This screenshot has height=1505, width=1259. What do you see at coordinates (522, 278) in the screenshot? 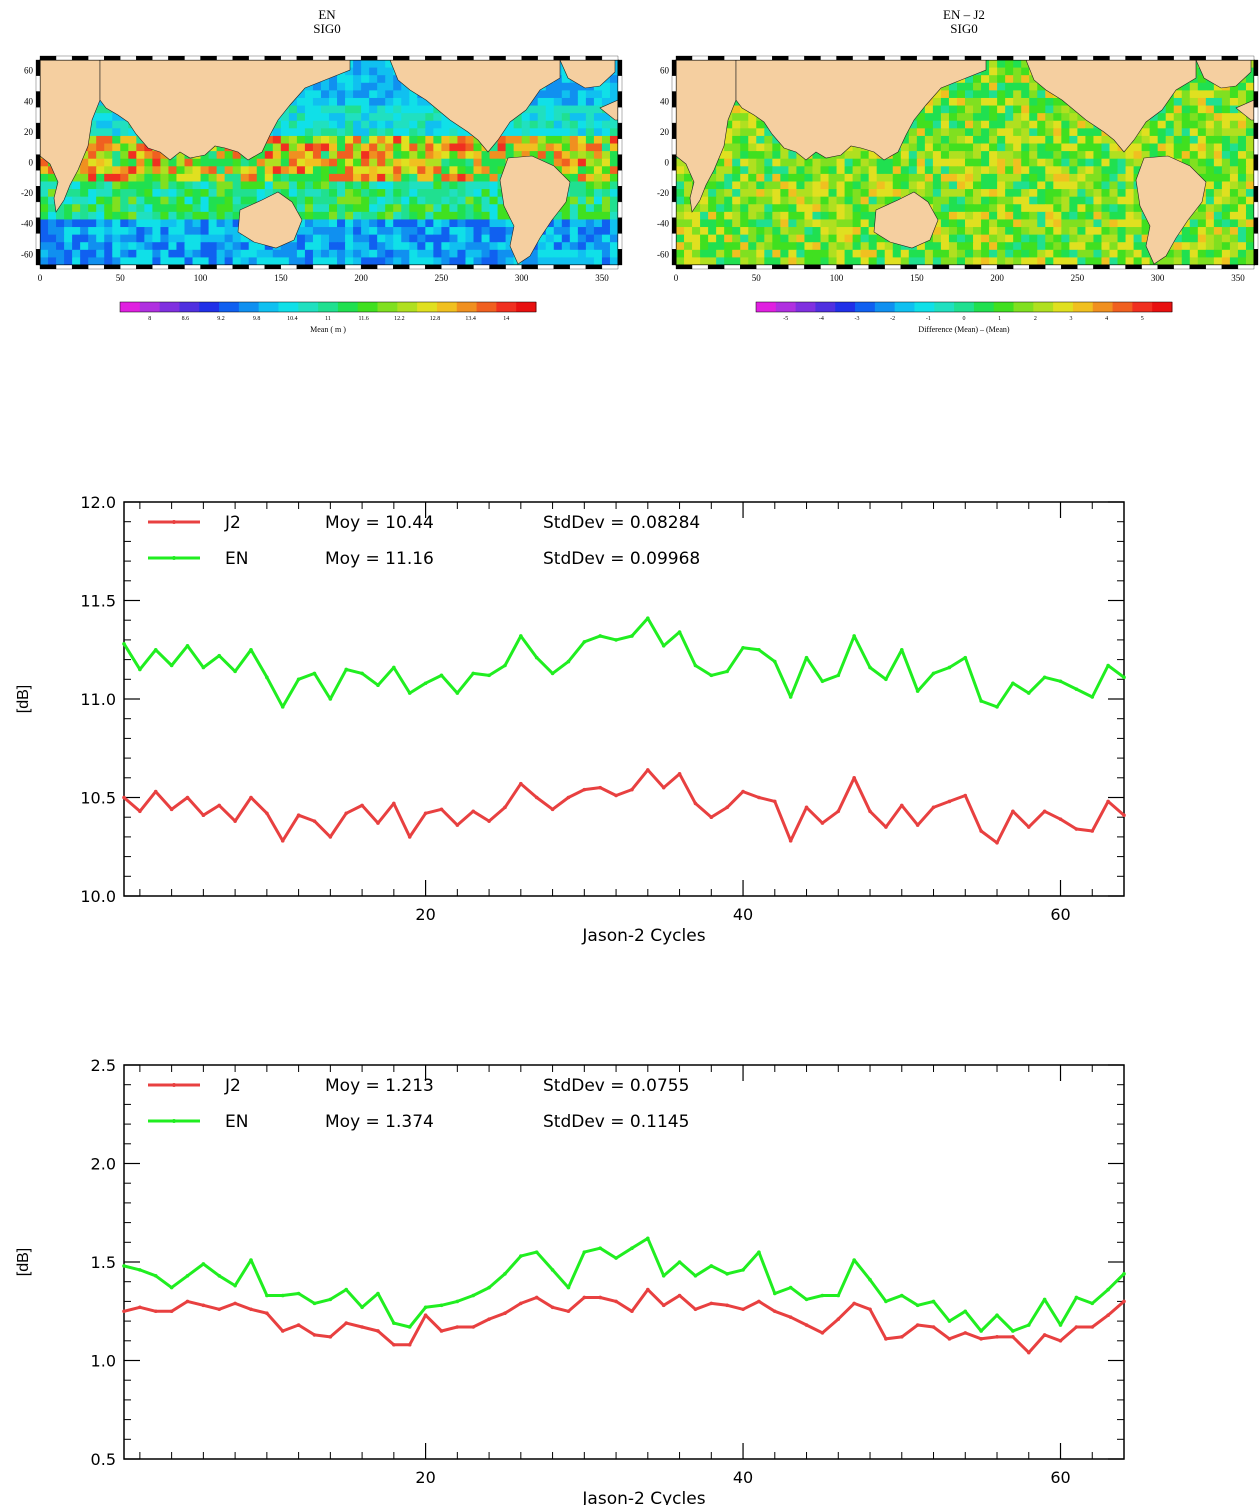
I see `map-x-tick-label: 300` at bounding box center [522, 278].